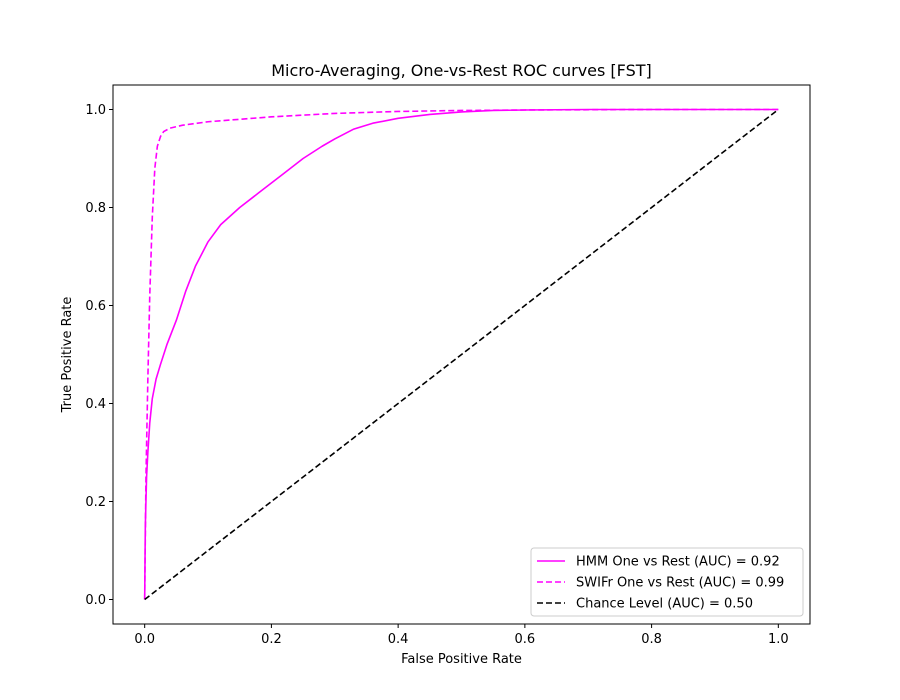  I want to click on x-tick-label: 0.2, so click(271, 639).